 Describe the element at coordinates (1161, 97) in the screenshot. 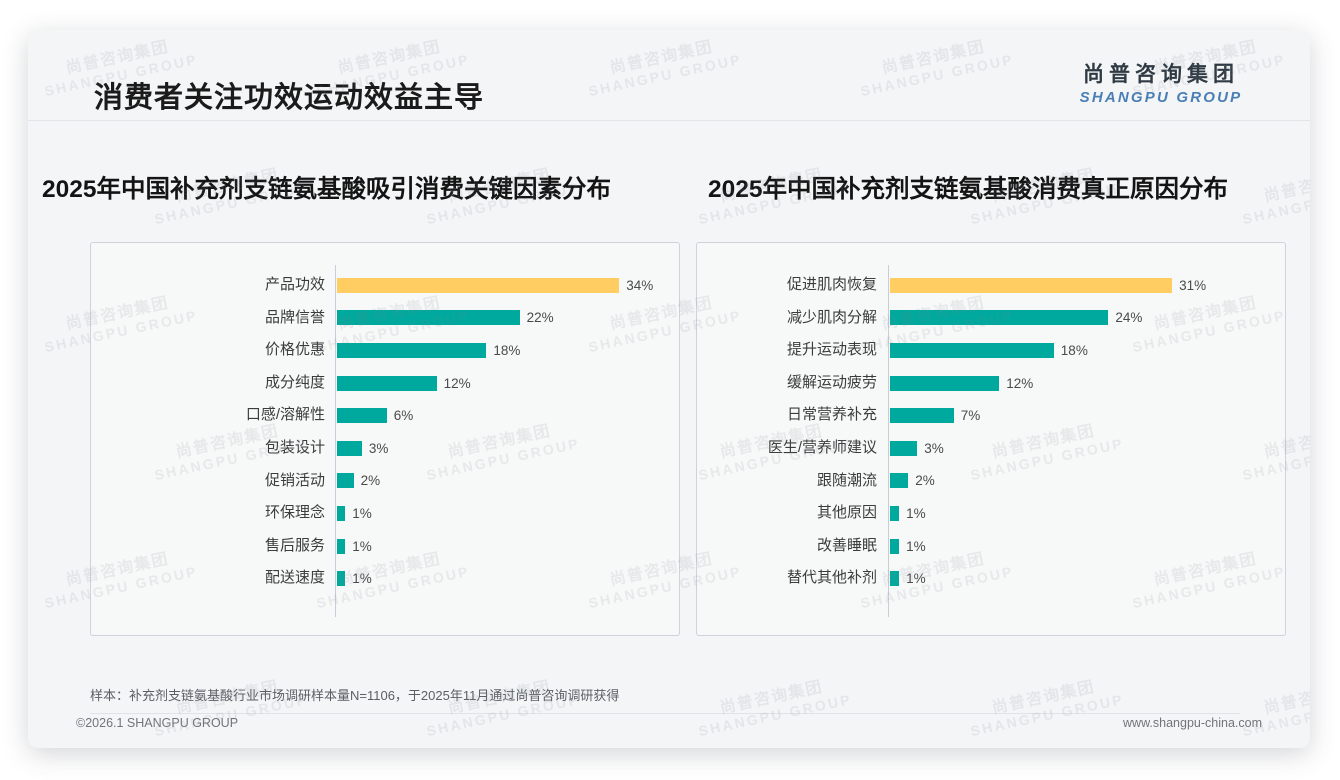

I see `brand-name-en: SHANGPU GROUP` at that location.